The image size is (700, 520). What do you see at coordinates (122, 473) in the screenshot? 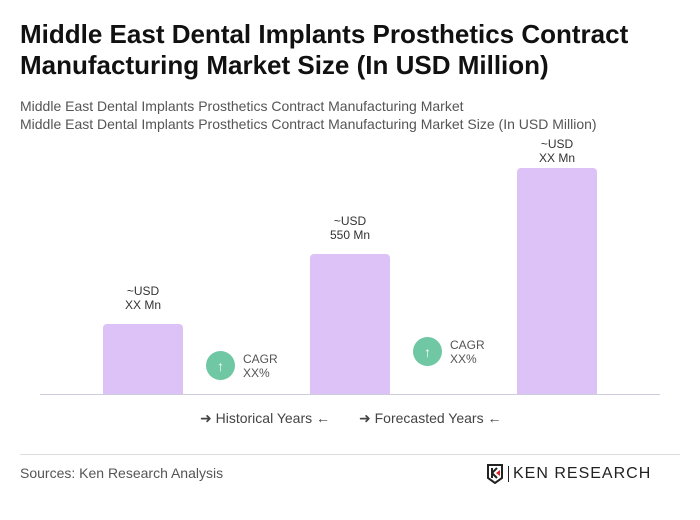
I see `sources: Sources: Ken Research Analysis` at bounding box center [122, 473].